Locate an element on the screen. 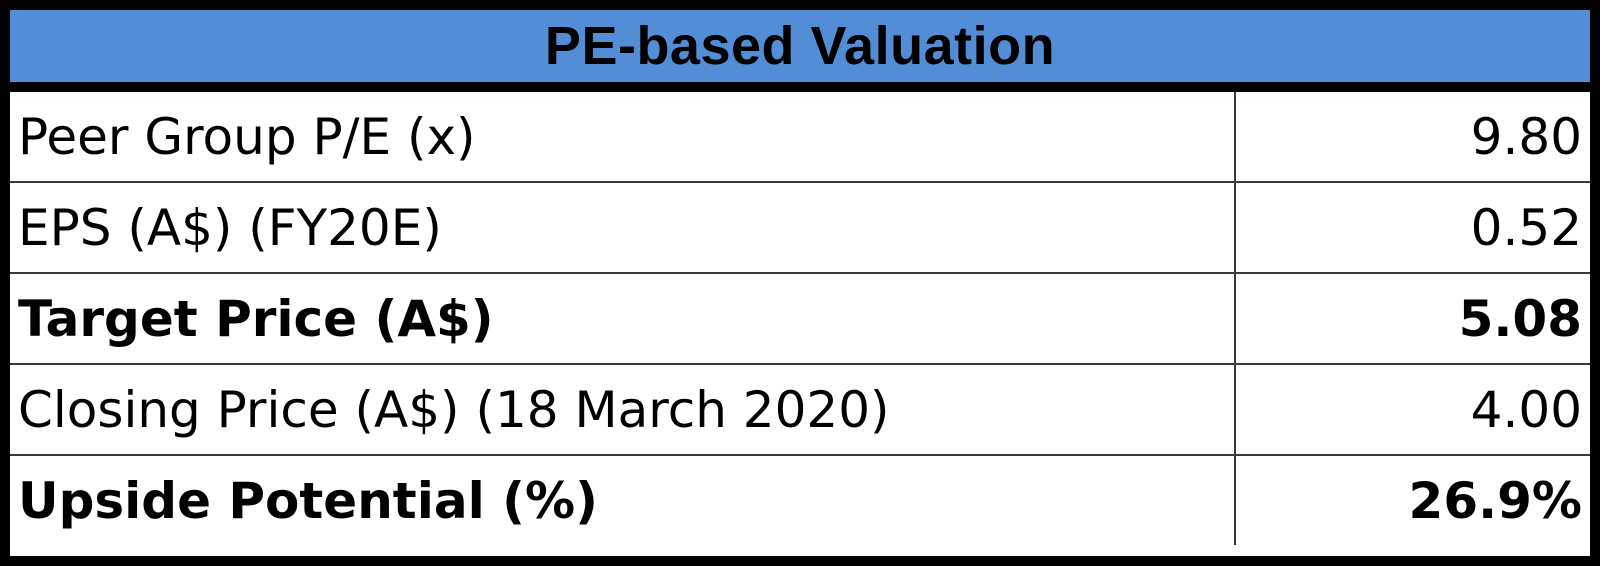  row-label-closing-price: Closing Price (A$) (18 March 2020) is located at coordinates (623, 409).